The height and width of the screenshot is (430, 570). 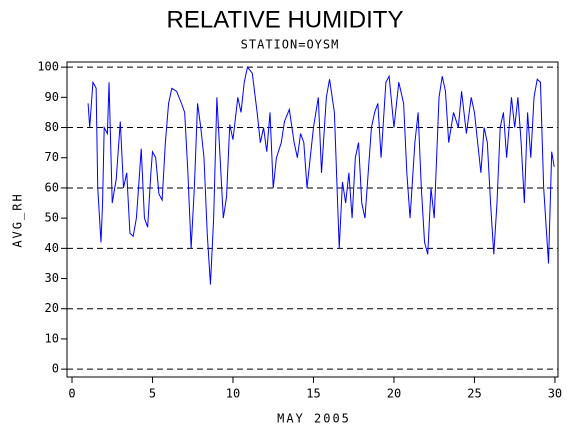 What do you see at coordinates (152, 394) in the screenshot?
I see `x-tick-label: 5` at bounding box center [152, 394].